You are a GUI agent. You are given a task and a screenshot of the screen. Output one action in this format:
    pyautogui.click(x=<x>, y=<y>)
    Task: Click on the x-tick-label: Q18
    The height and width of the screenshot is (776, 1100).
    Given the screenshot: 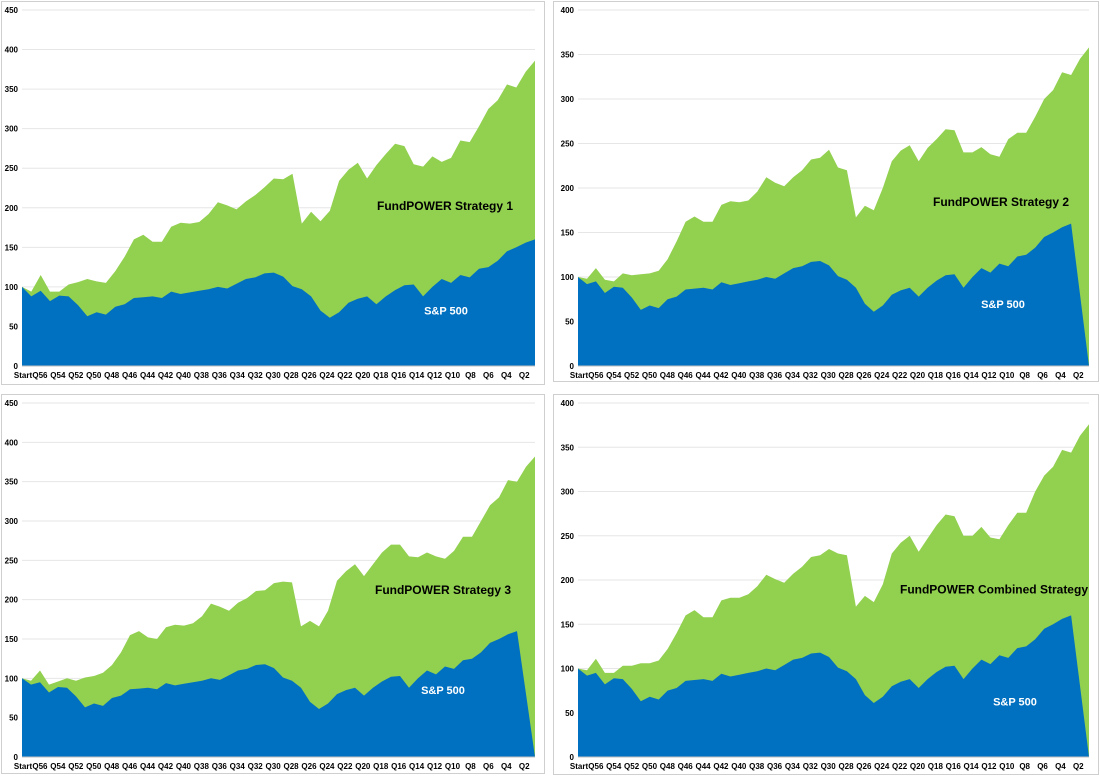 What is the action you would take?
    pyautogui.click(x=936, y=375)
    